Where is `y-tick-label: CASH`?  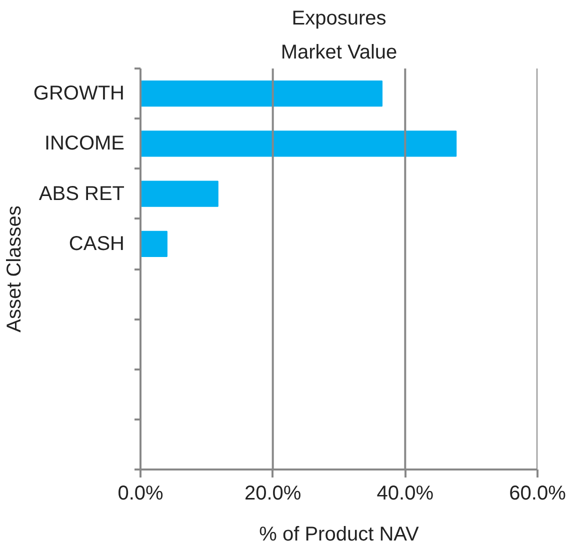
y-tick-label: CASH is located at coordinates (96, 243).